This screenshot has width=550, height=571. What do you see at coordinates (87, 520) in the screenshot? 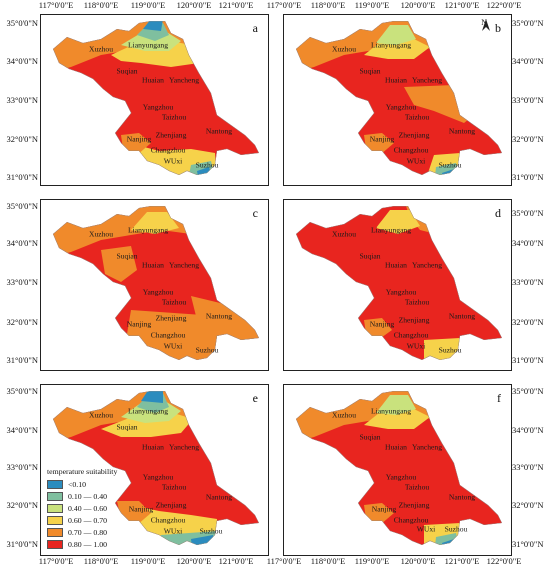
I see `legend-label: 0.60 — 0.70` at bounding box center [87, 520].